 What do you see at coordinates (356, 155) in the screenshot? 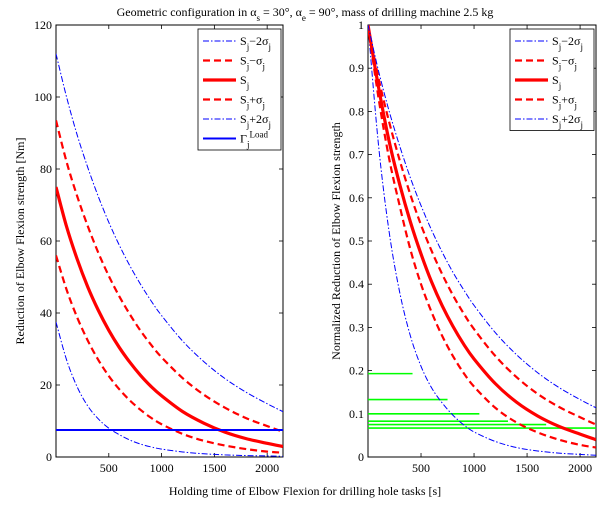
I see `y-tick-label: 0.7` at bounding box center [356, 155].